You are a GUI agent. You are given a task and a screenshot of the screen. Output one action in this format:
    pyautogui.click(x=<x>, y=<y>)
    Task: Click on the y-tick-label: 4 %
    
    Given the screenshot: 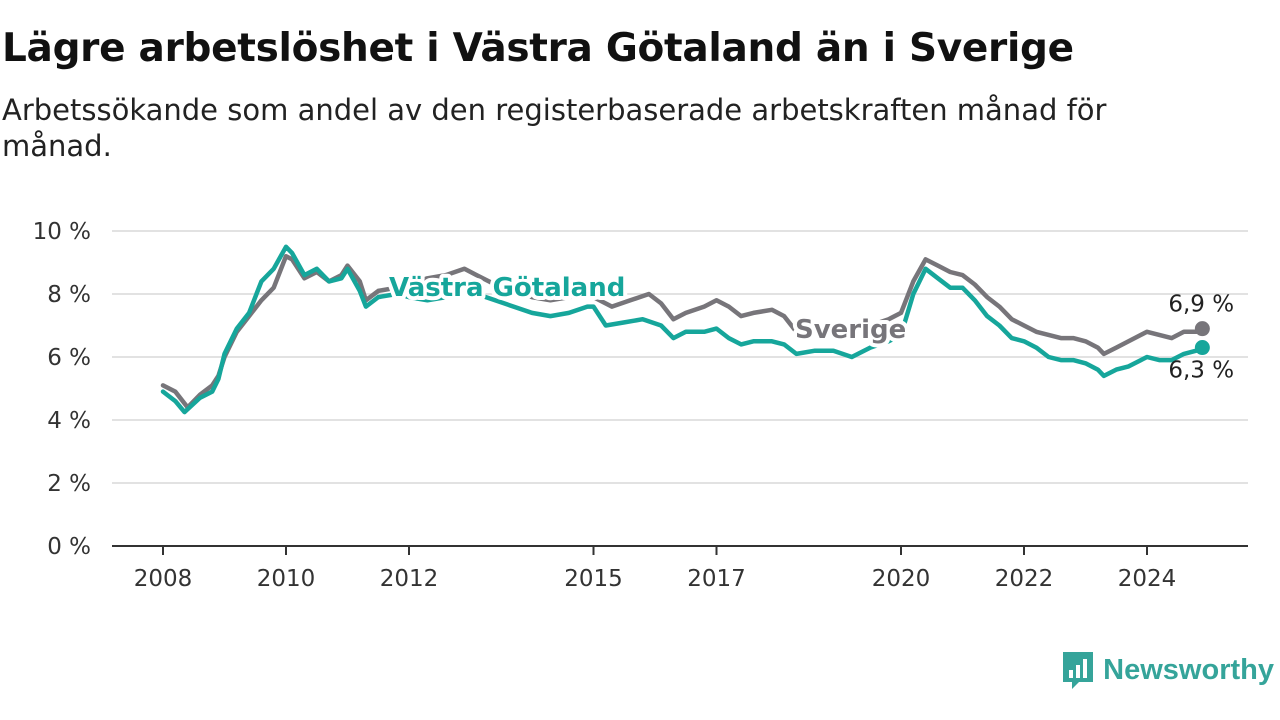 What is the action you would take?
    pyautogui.click(x=69, y=421)
    